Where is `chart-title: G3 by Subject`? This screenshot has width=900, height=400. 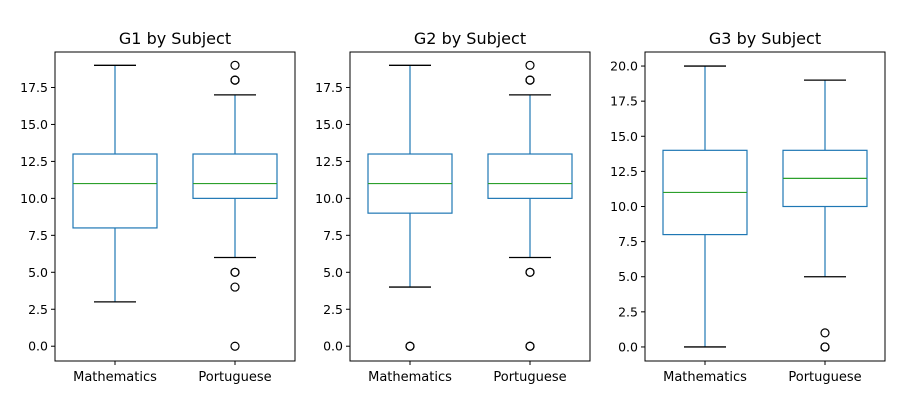
chart-title: G3 by Subject is located at coordinates (765, 38).